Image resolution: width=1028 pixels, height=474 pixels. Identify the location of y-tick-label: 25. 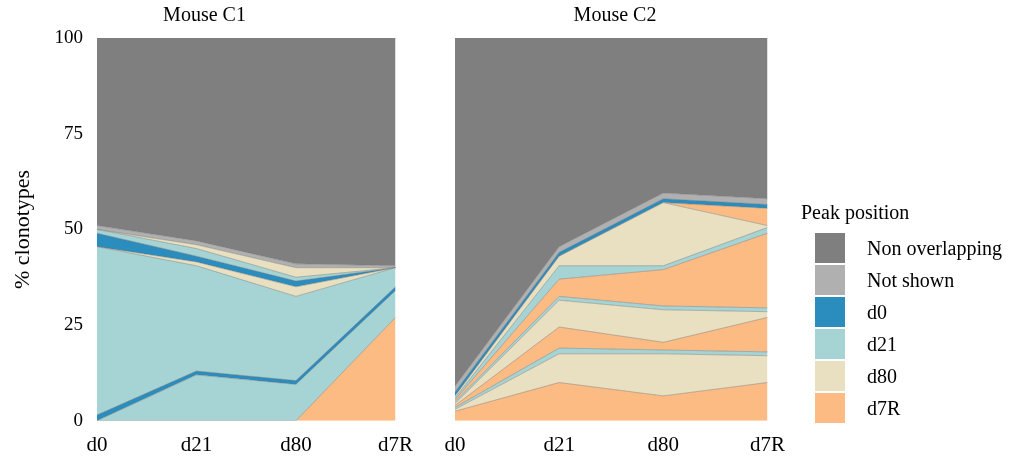
(73, 324).